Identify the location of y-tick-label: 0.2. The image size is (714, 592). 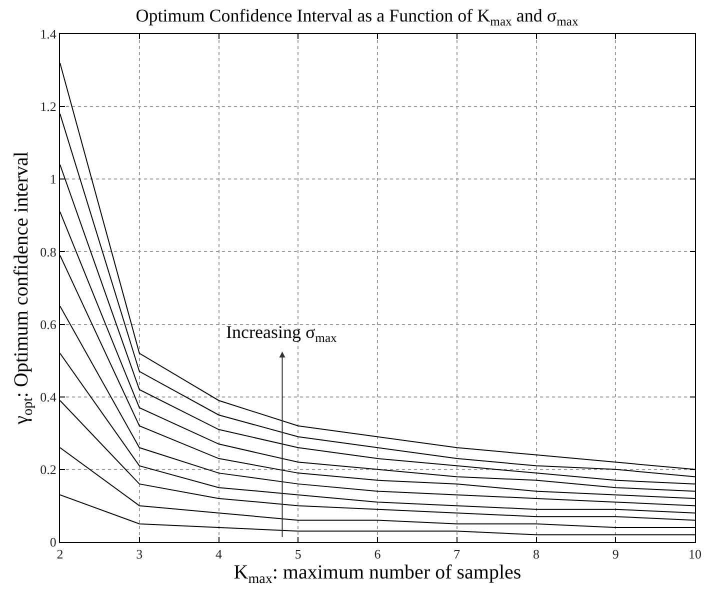
(48, 469).